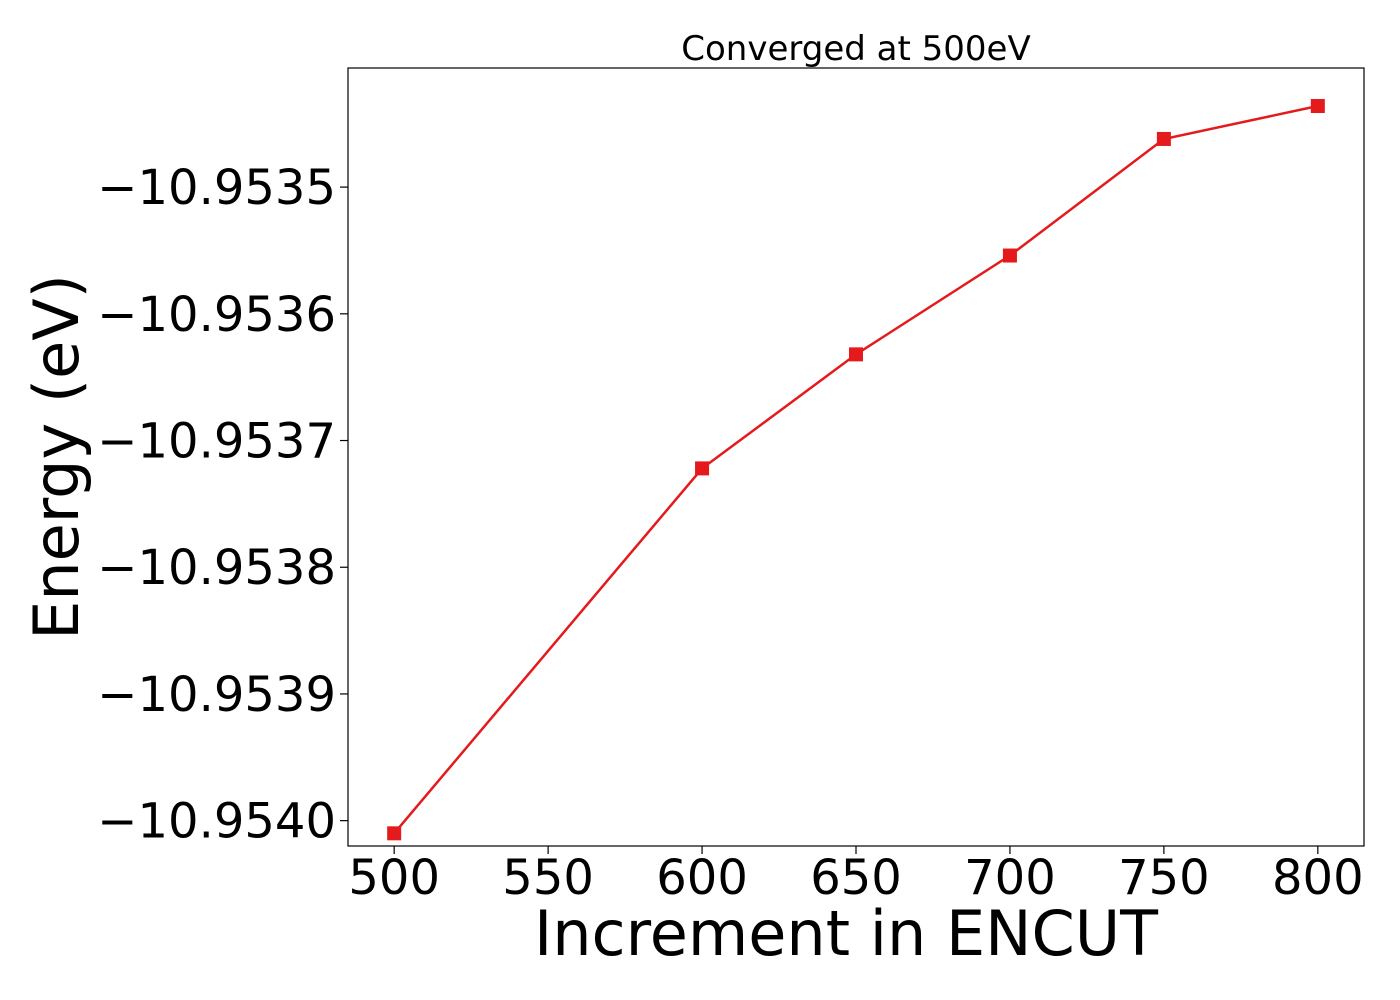  Describe the element at coordinates (56, 457) in the screenshot. I see `y-axis-label: Energy (eV)` at that location.